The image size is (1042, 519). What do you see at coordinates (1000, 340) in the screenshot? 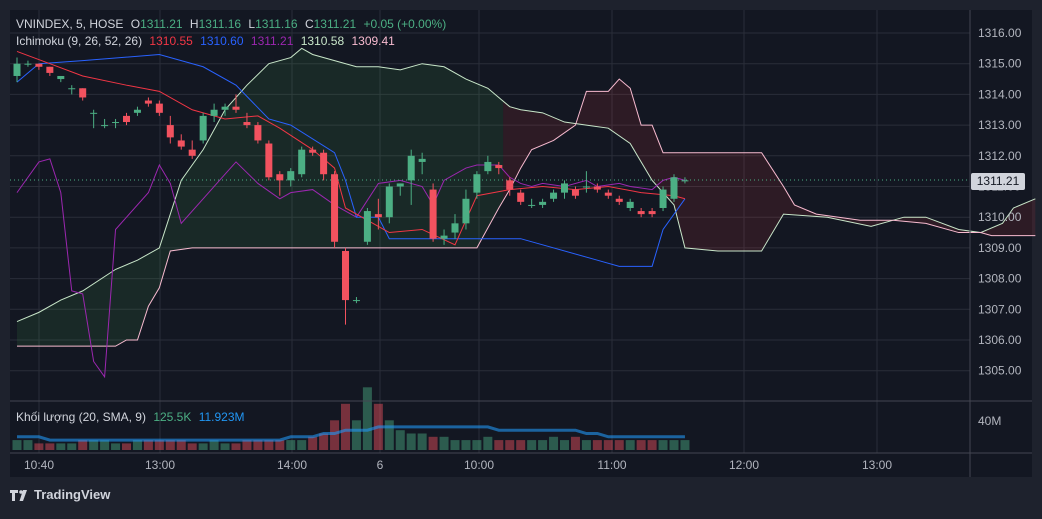
I see `y-tick-label: 1306.00` at bounding box center [1000, 340].